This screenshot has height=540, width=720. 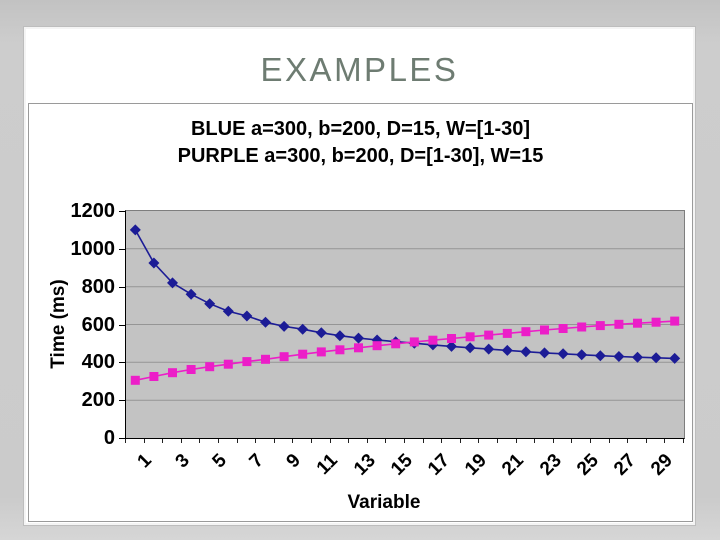 I want to click on x-tick-label: 3, so click(x=182, y=461).